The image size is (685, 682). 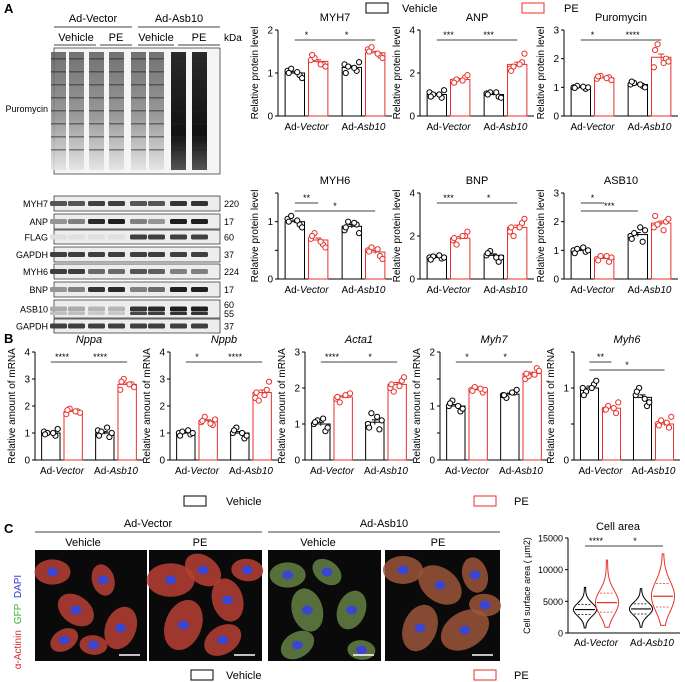 I want to click on y-axis-label: Relative amount of mRNA, so click(x=147, y=406).